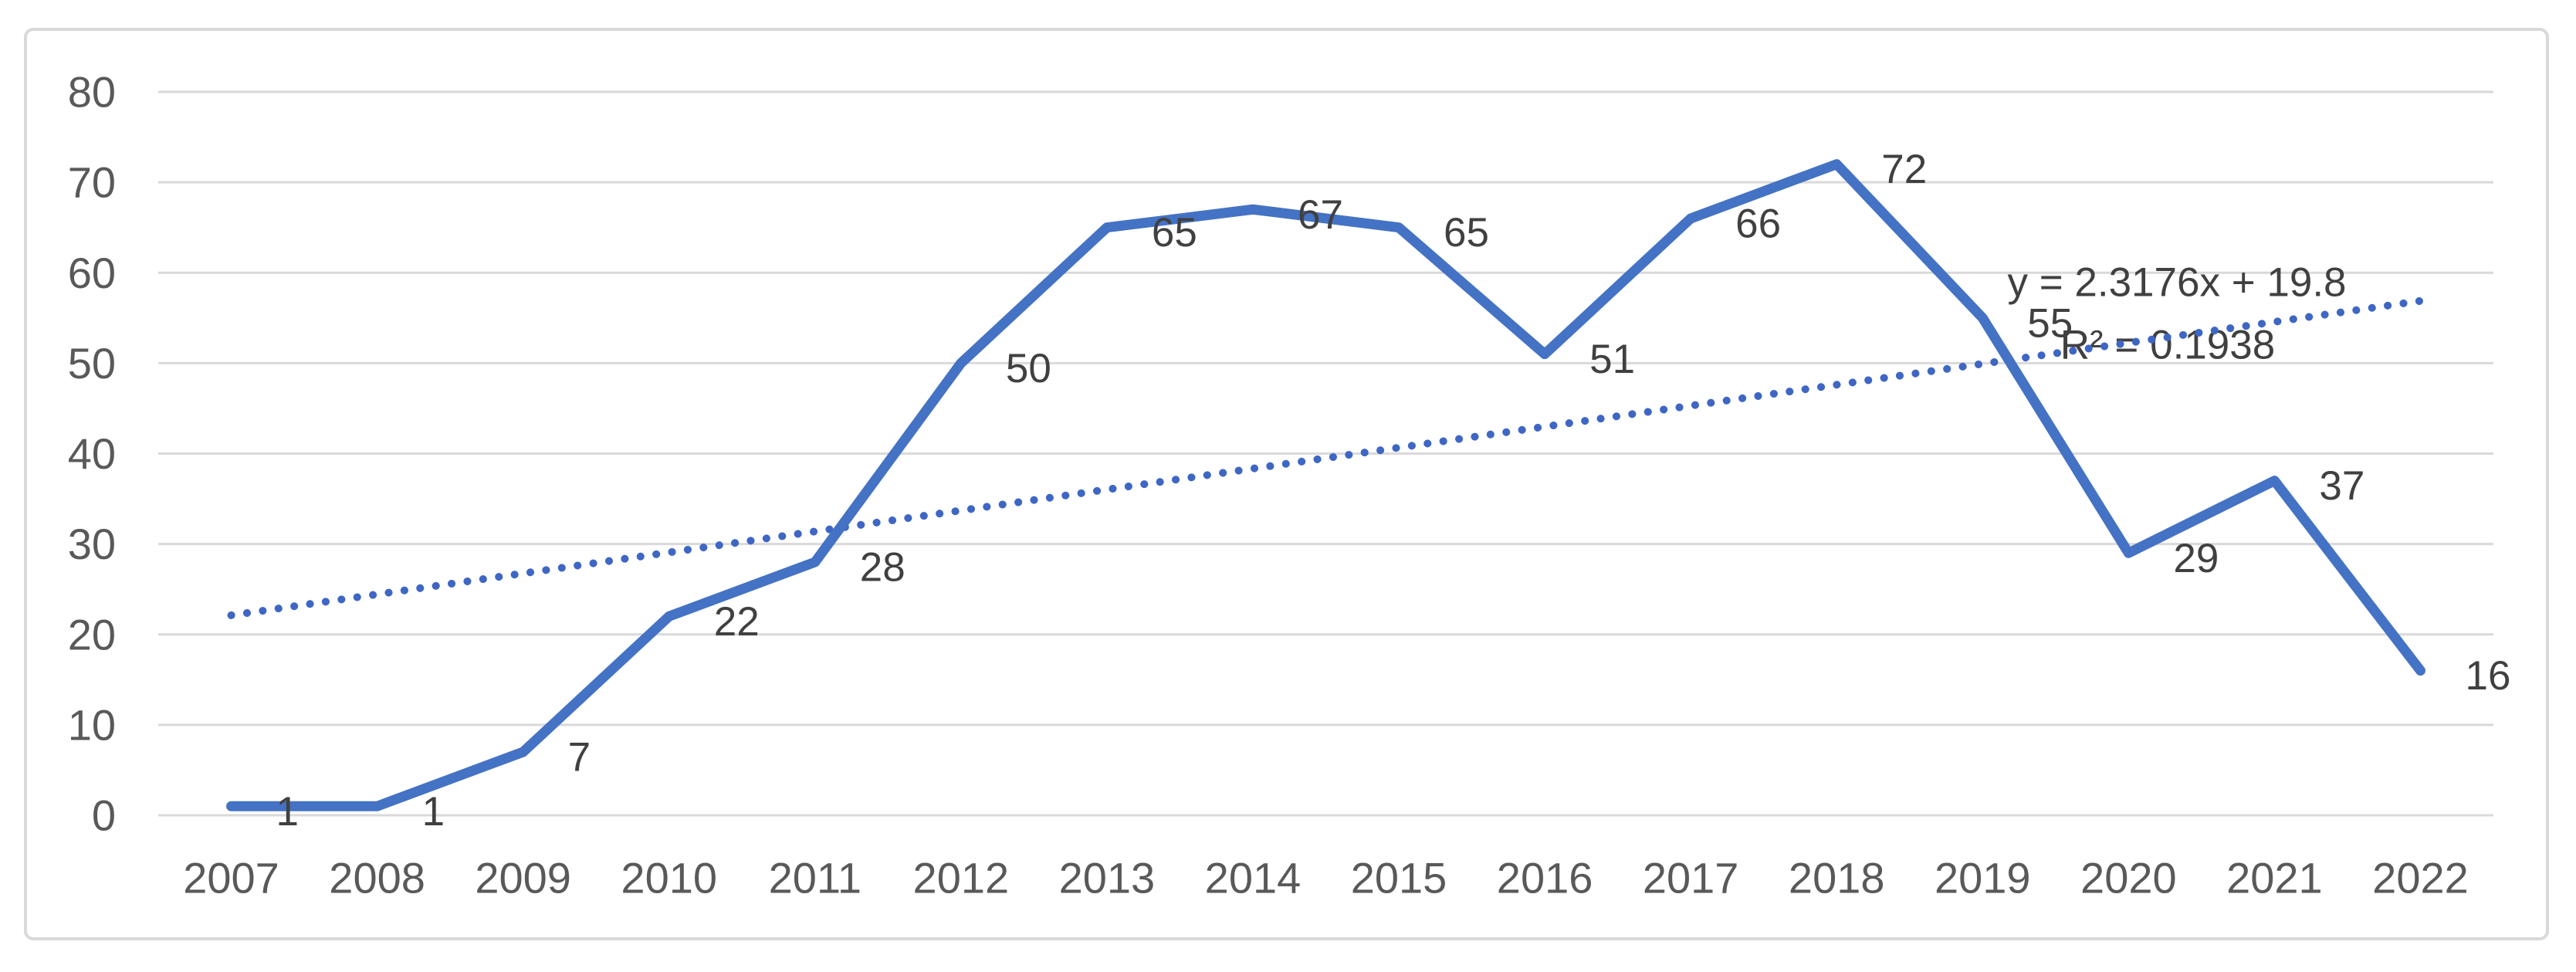  Describe the element at coordinates (737, 622) in the screenshot. I see `data-label: 22` at that location.